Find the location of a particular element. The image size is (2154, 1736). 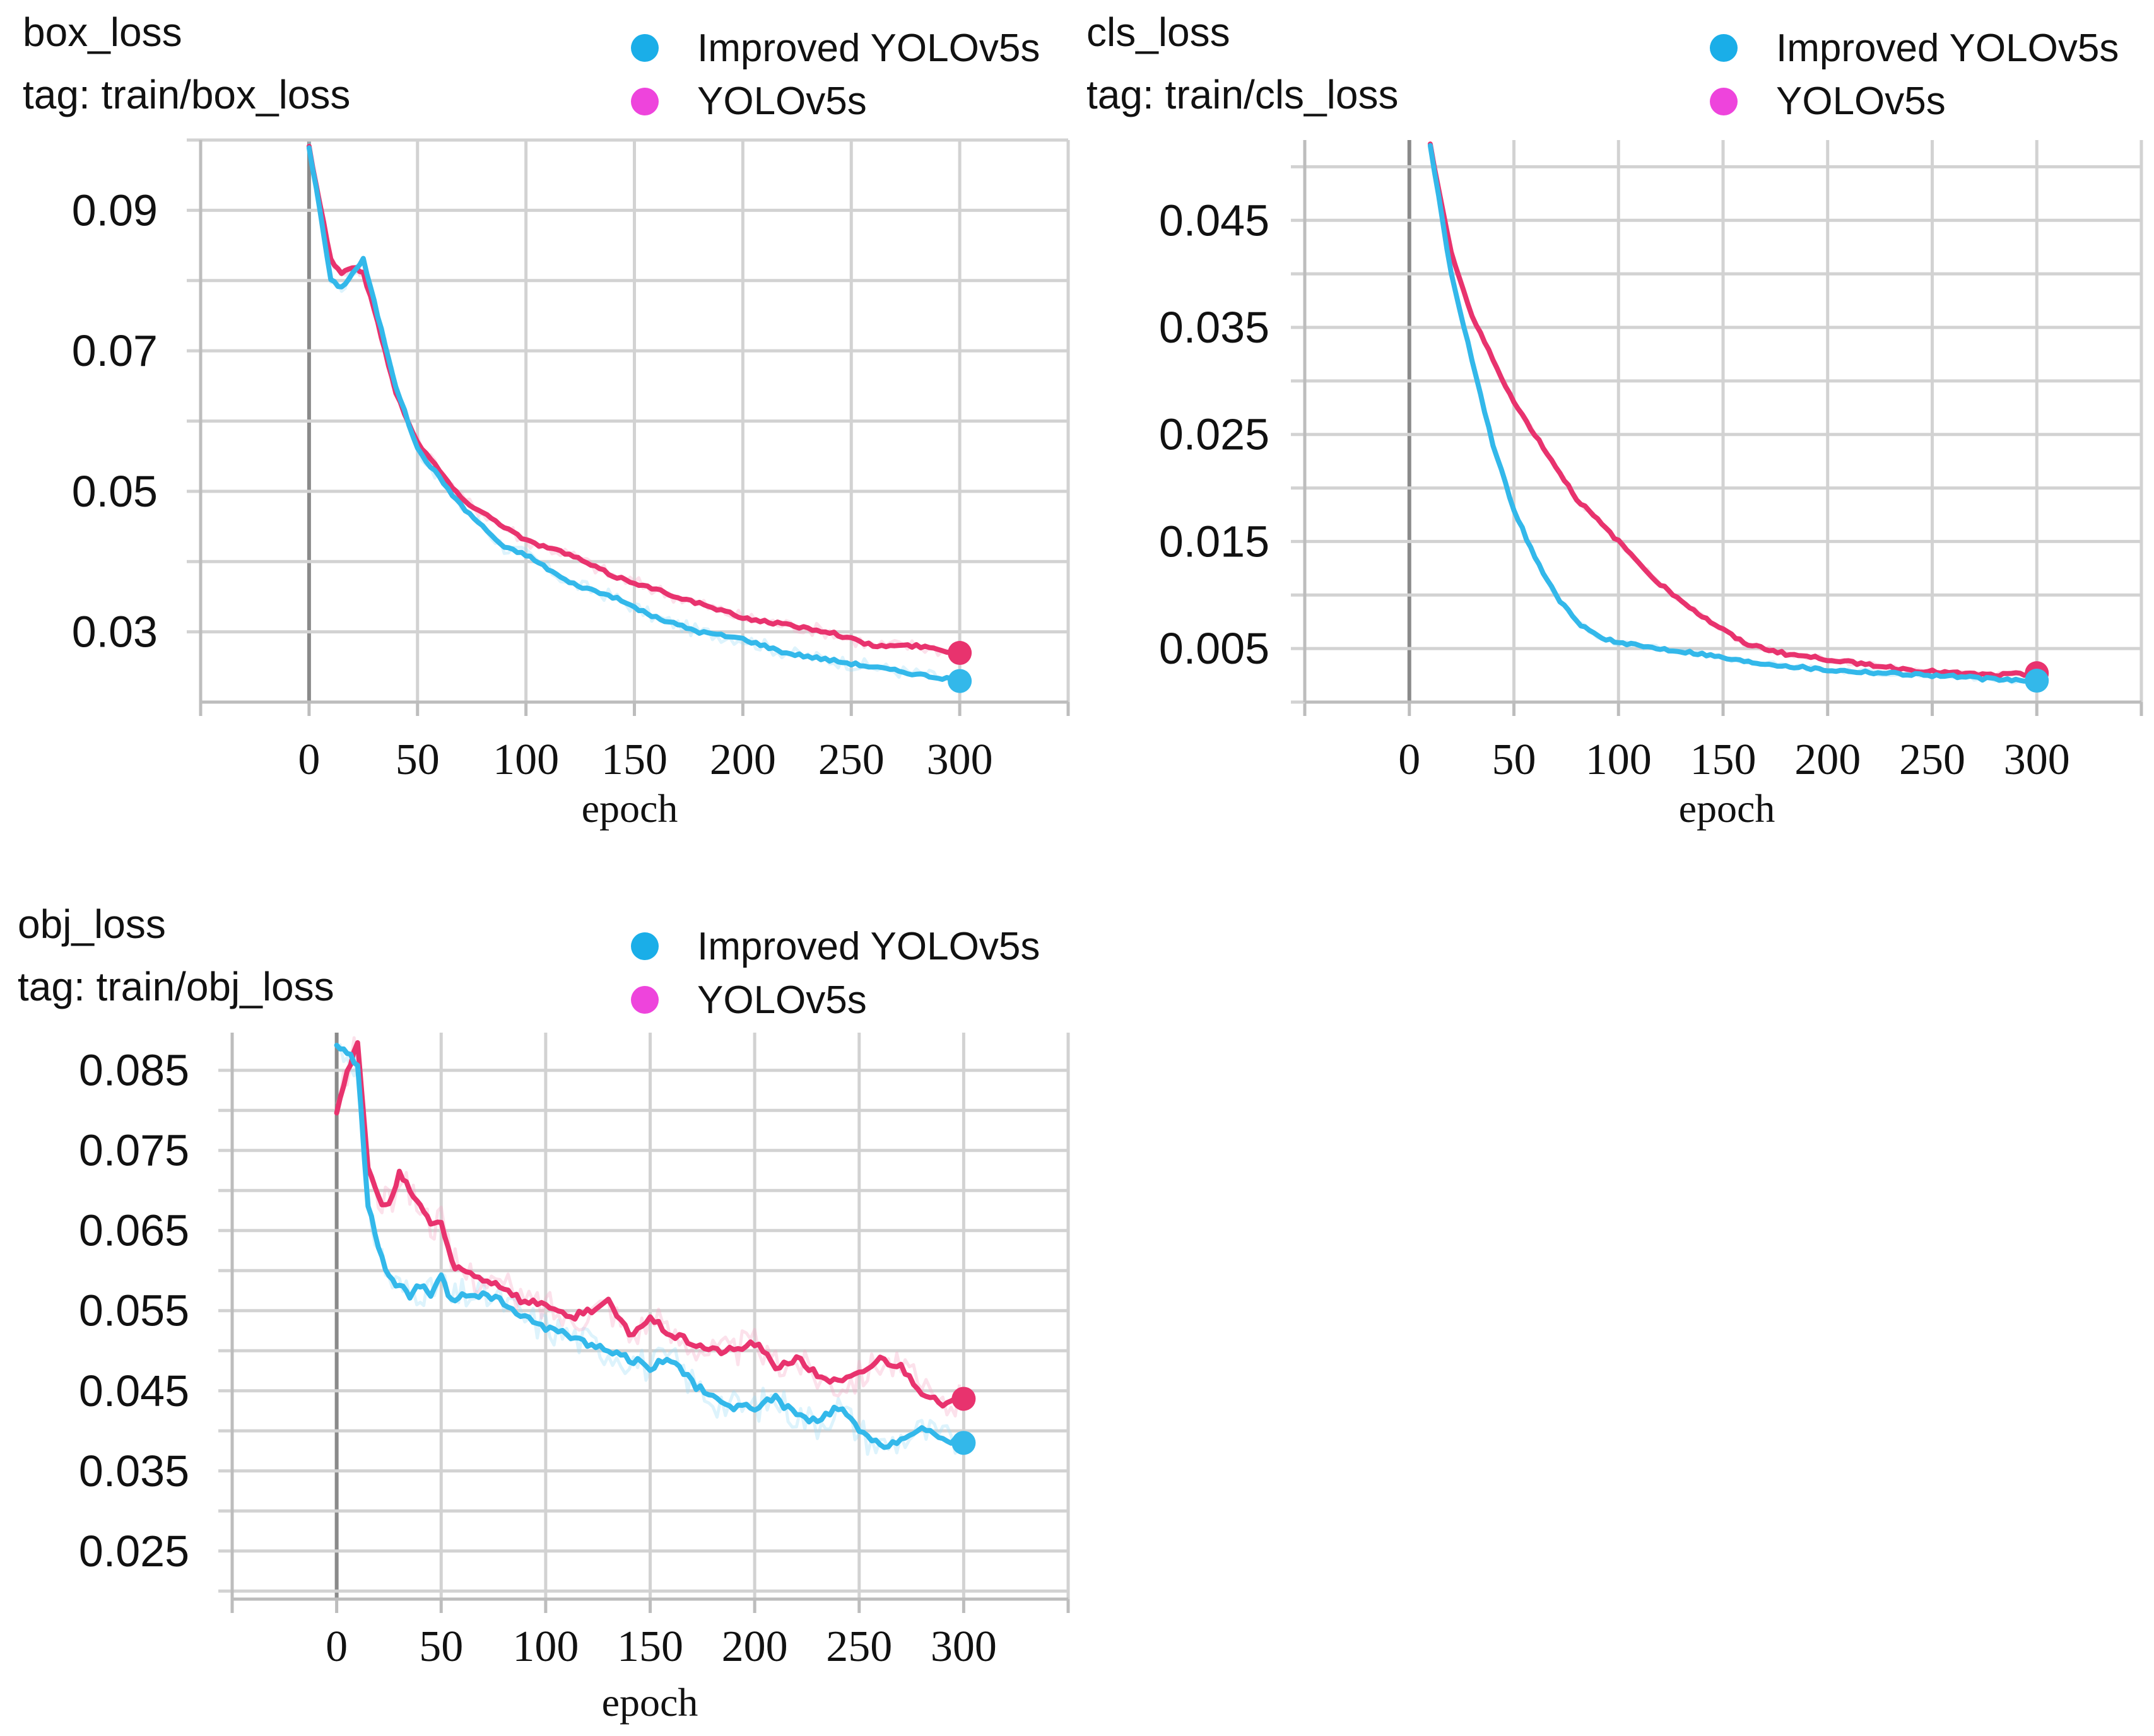

chart-subtitle: tag: train/obj_loss is located at coordinates (176, 986).